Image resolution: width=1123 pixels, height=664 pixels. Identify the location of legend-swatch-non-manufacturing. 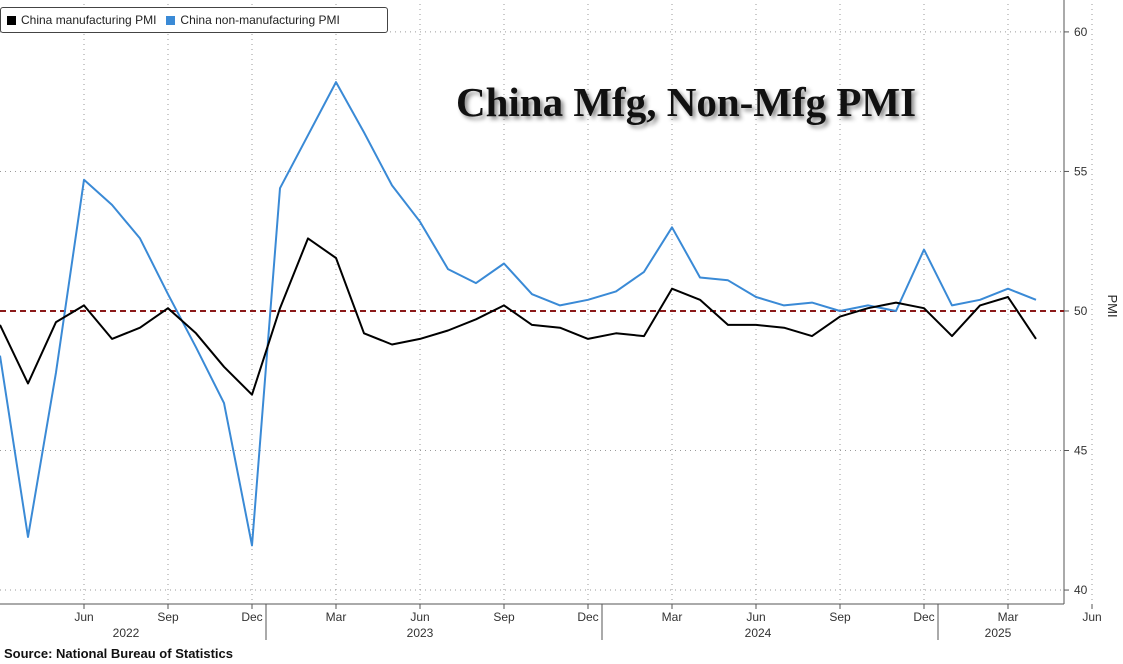
(171, 20).